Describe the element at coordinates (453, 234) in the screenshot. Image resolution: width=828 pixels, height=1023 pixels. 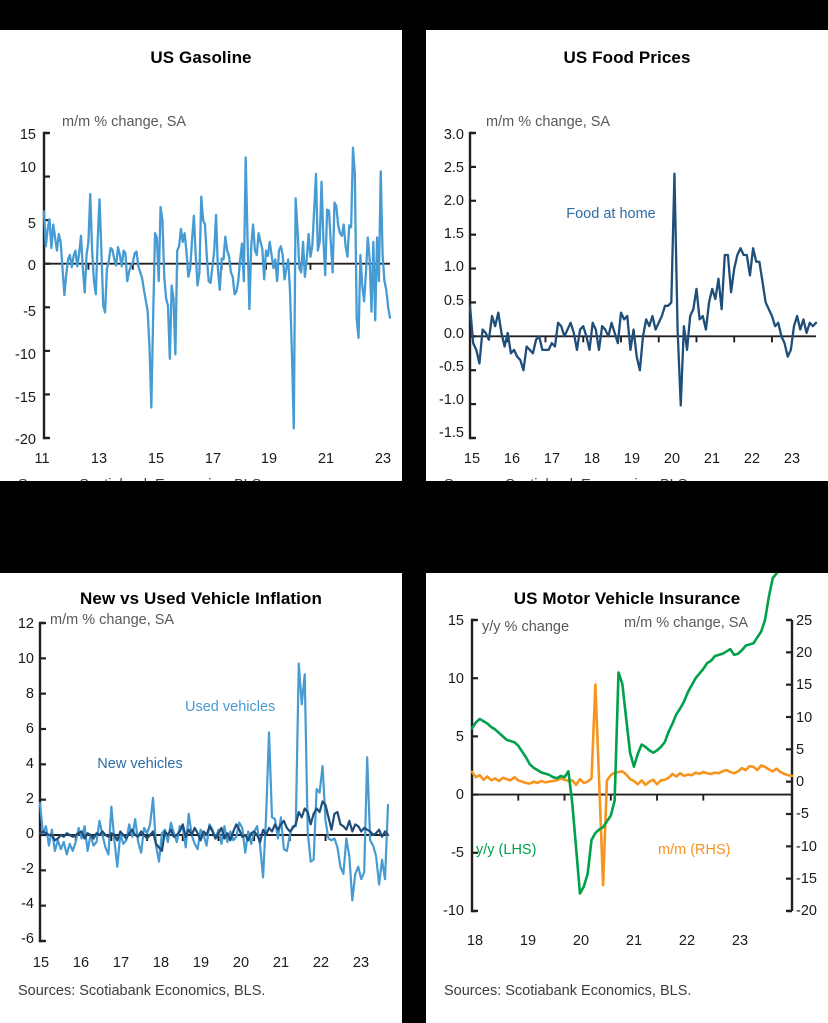
I see `y-tick-label: 1.5` at that location.